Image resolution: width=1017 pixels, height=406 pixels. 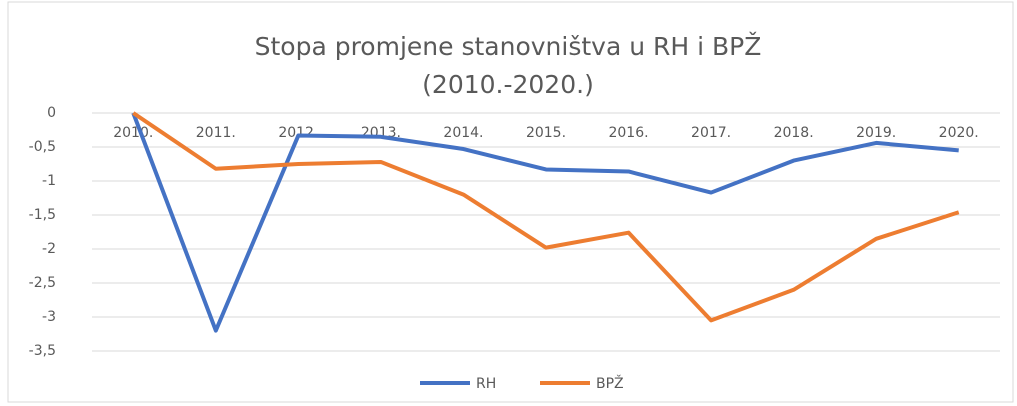 I want to click on y-tick-label: -0,5, so click(x=42, y=147).